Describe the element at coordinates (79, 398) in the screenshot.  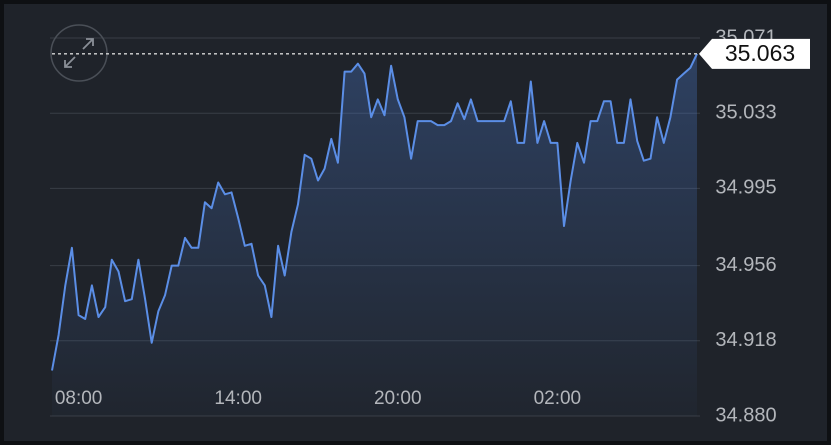
I see `x-tick-label: 08:00` at that location.